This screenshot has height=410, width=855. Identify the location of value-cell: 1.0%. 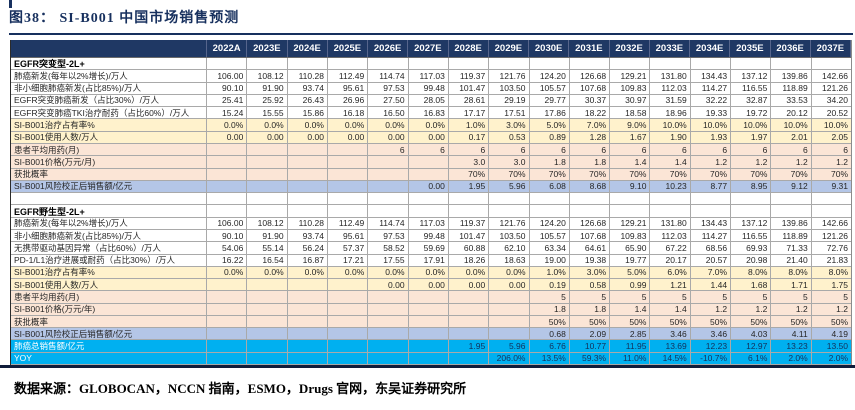
(469, 125).